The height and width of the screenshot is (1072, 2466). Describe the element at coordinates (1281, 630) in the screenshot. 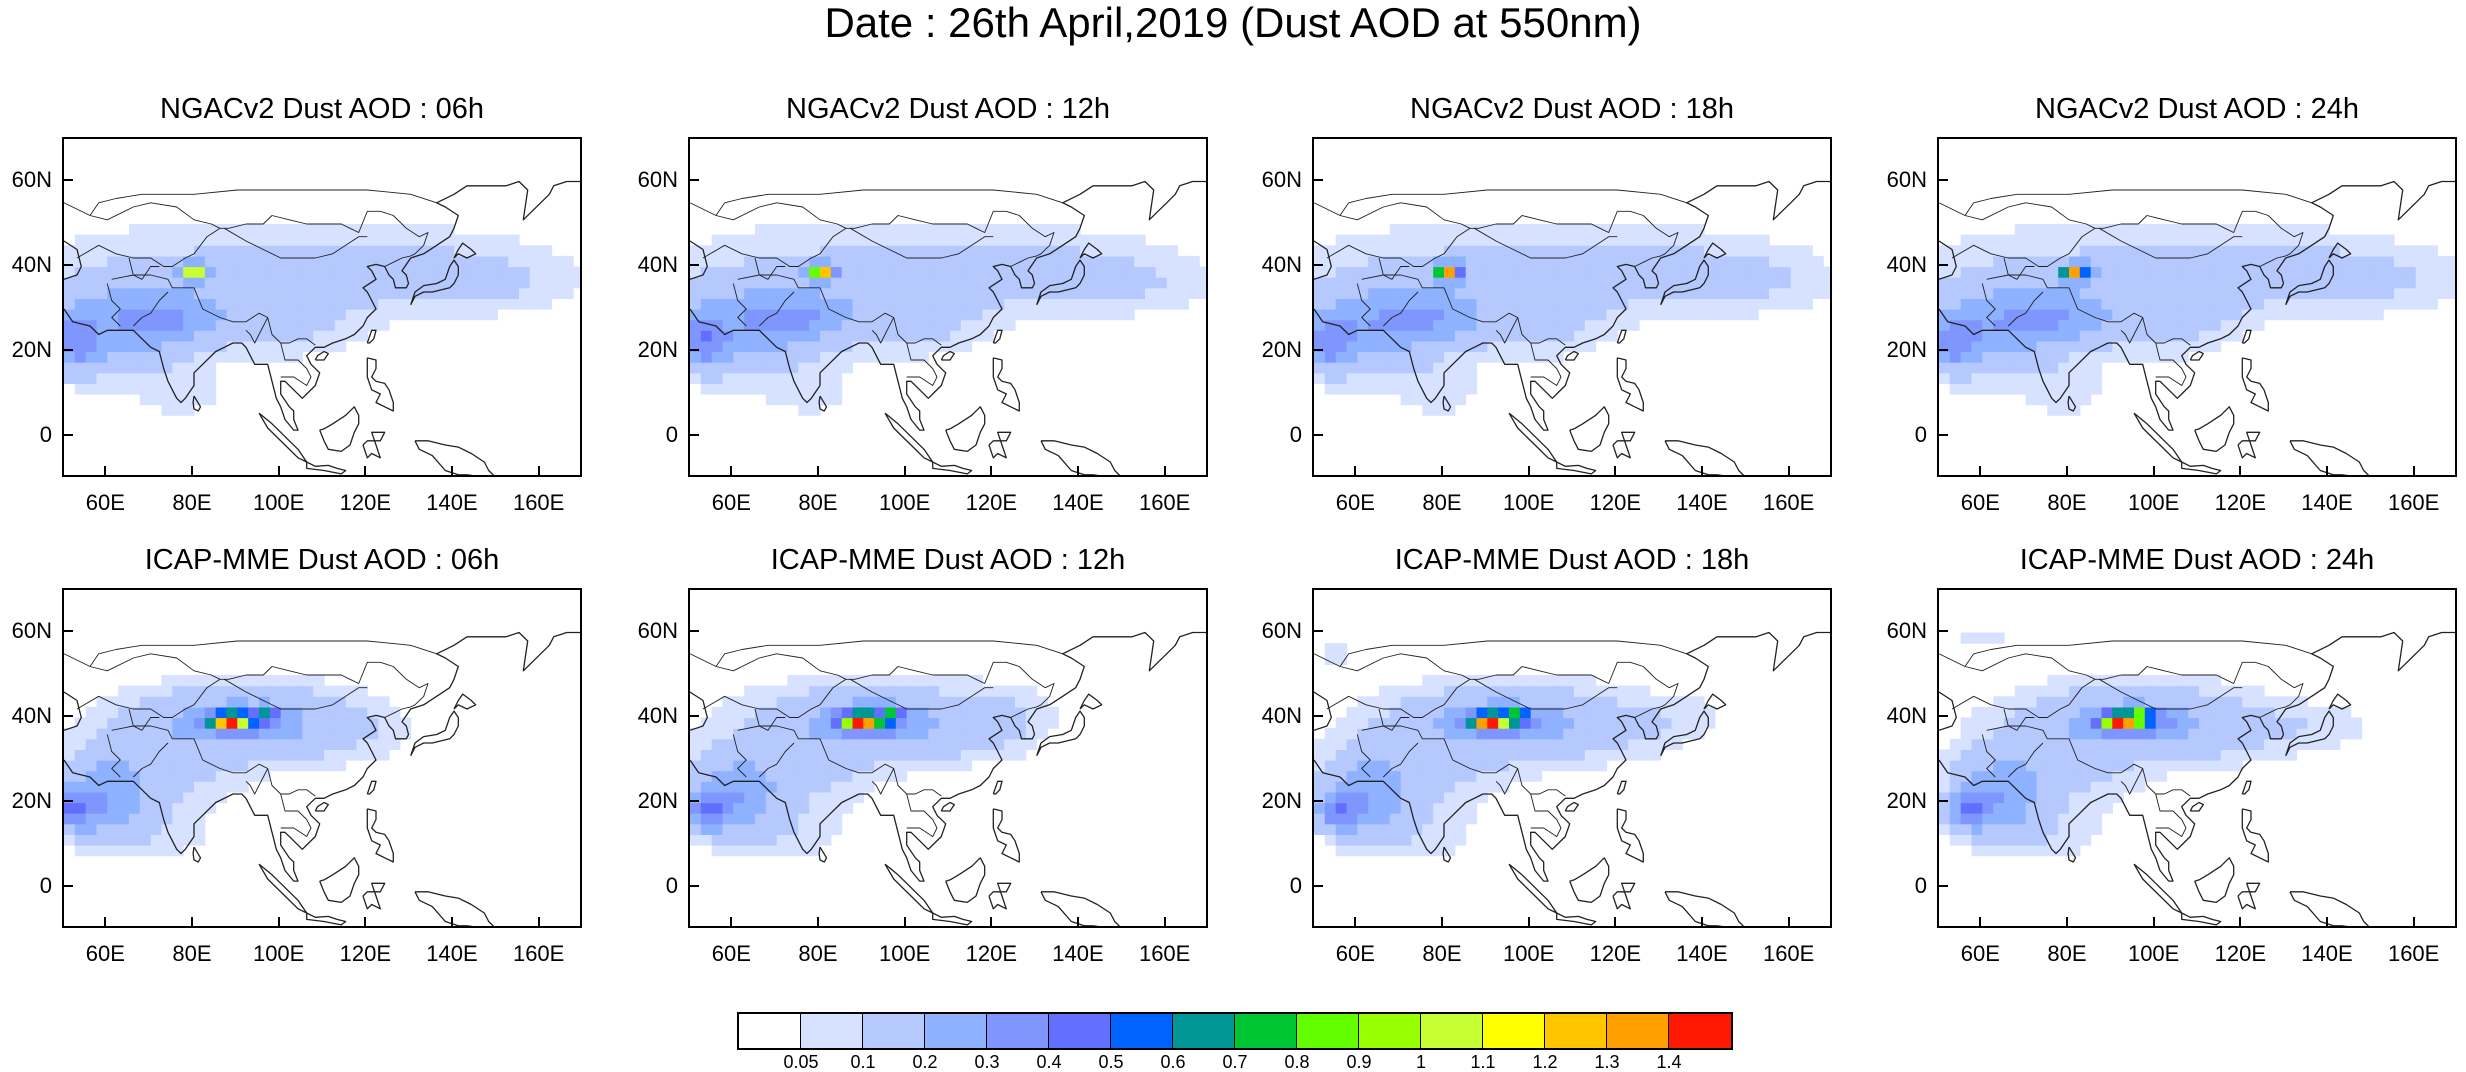

I see `lat-tick-label: 60N` at that location.